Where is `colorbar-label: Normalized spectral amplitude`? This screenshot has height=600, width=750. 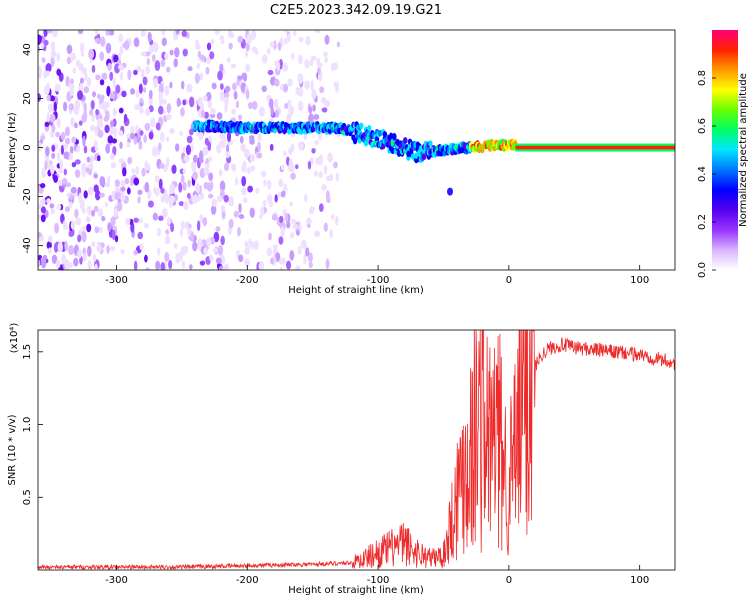 colorbar-label: Normalized spectral amplitude is located at coordinates (743, 150).